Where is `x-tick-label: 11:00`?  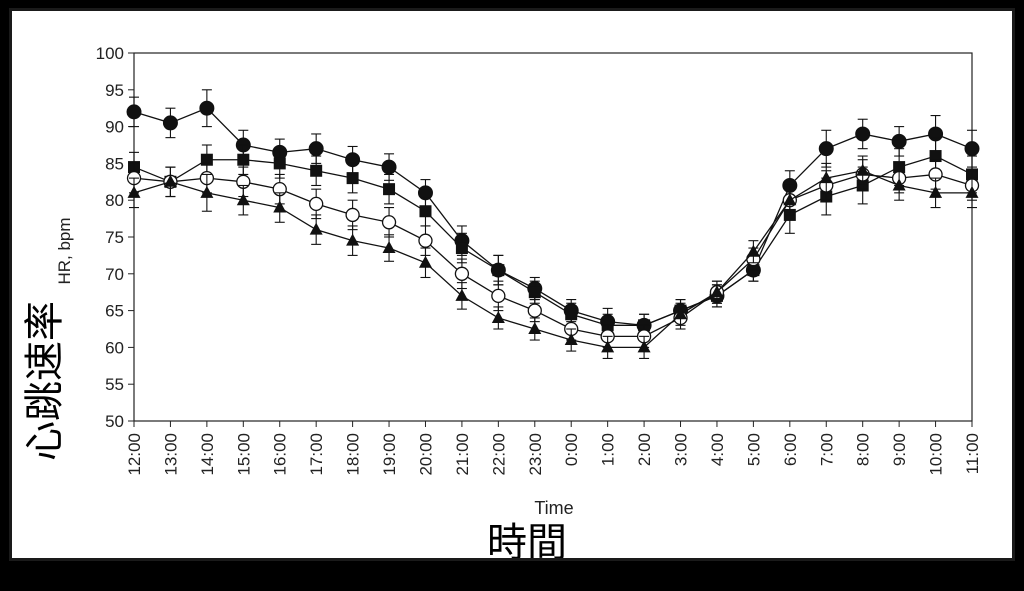 x-tick-label: 11:00 is located at coordinates (972, 453).